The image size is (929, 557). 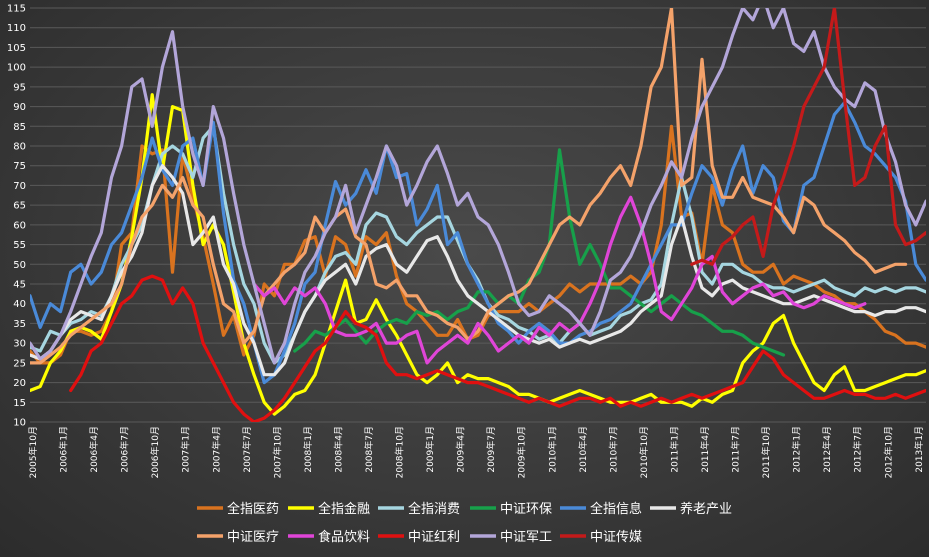 I want to click on x-tick-label: 2008年4月, so click(x=338, y=449).